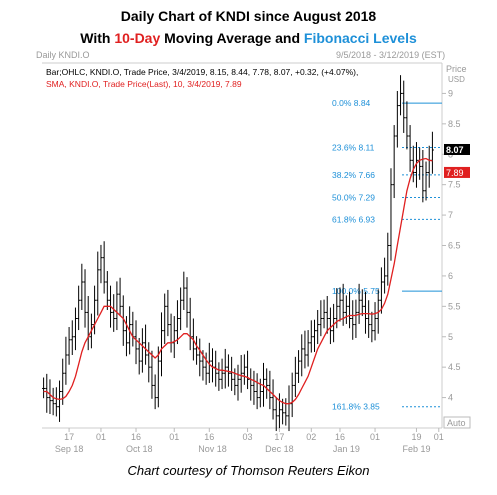 This screenshot has height=495, width=497. Describe the element at coordinates (353, 219) in the screenshot. I see `fib-level-label: 61.8% 6.93` at that location.